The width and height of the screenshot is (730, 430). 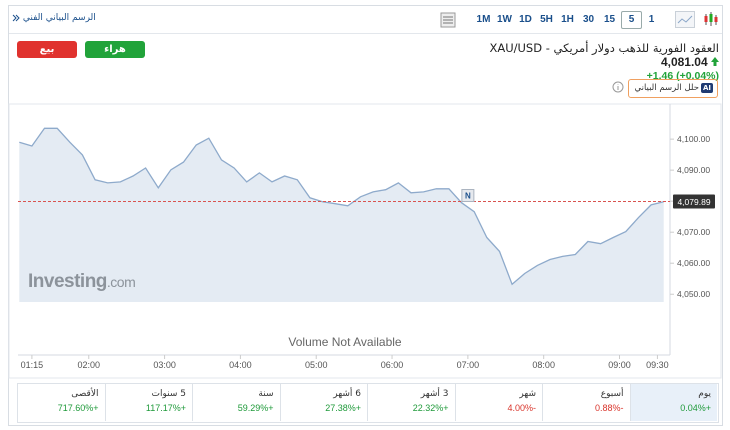 What do you see at coordinates (695, 408) in the screenshot?
I see `period-change: +0.04%` at bounding box center [695, 408].